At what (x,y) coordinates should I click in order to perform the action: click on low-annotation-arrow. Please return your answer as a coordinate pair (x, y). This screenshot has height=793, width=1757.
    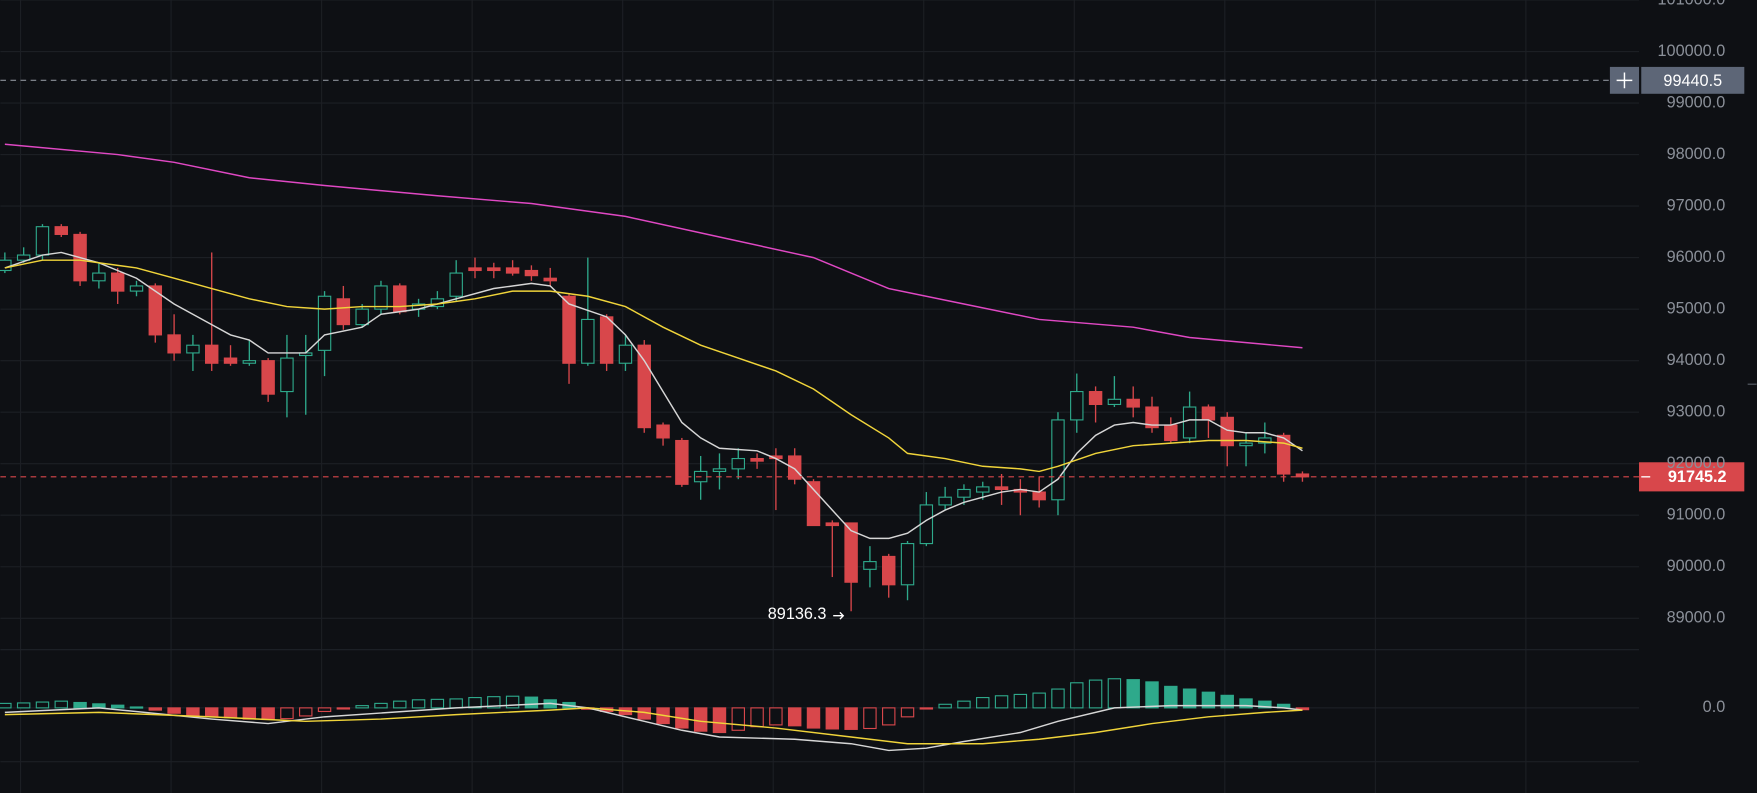
    Looking at the image, I should click on (839, 615).